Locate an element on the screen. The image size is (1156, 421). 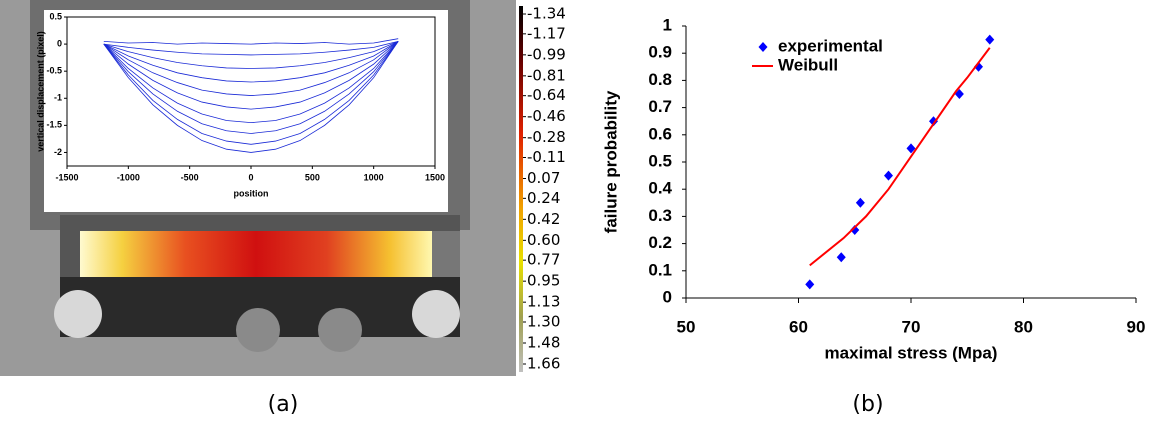
y-tick-label: 0.3 is located at coordinates (660, 215).